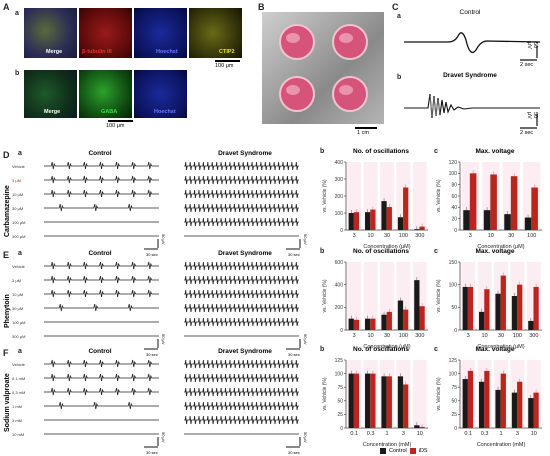  I want to click on e-title-control: Control, so click(100, 253).